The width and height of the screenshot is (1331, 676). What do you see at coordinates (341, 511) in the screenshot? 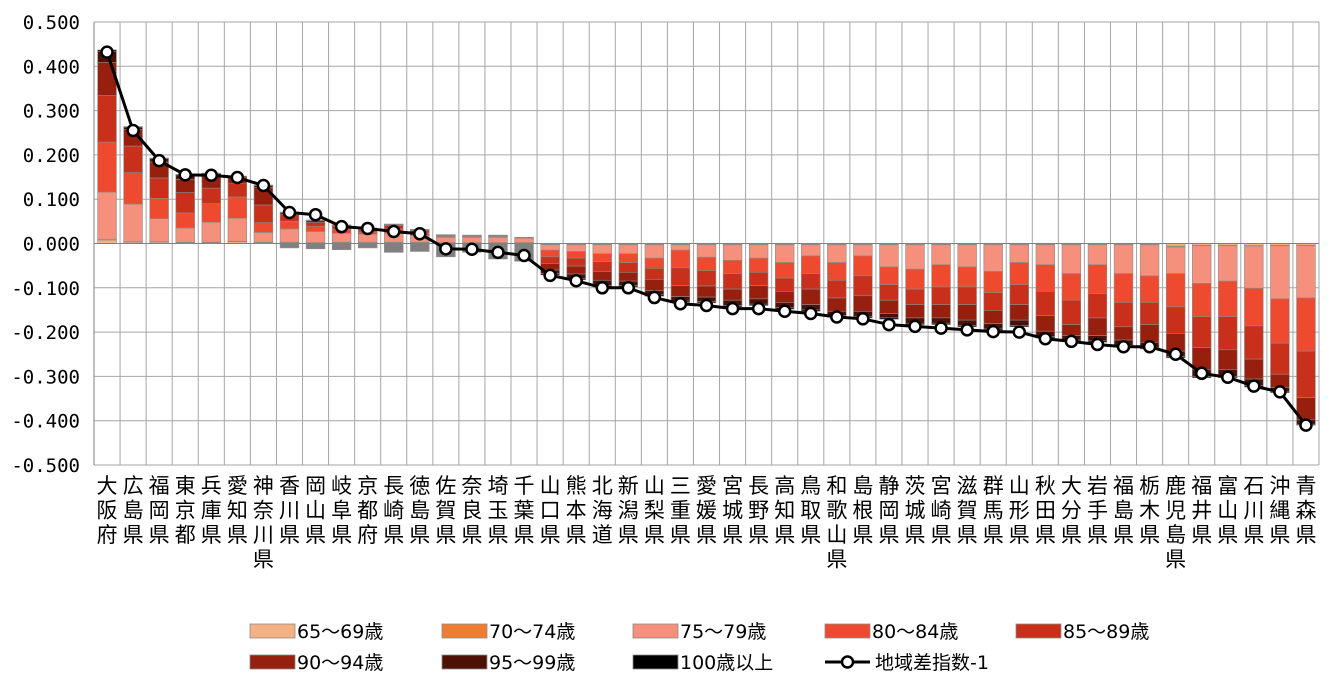
I see `category-label: 阜` at bounding box center [341, 511].